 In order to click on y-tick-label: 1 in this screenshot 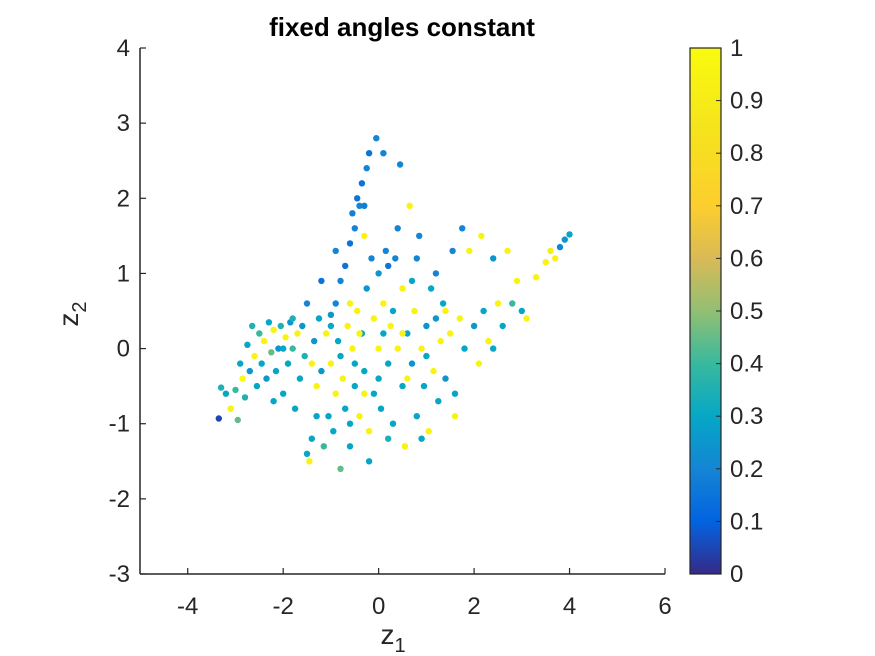, I will do `click(123, 273)`.